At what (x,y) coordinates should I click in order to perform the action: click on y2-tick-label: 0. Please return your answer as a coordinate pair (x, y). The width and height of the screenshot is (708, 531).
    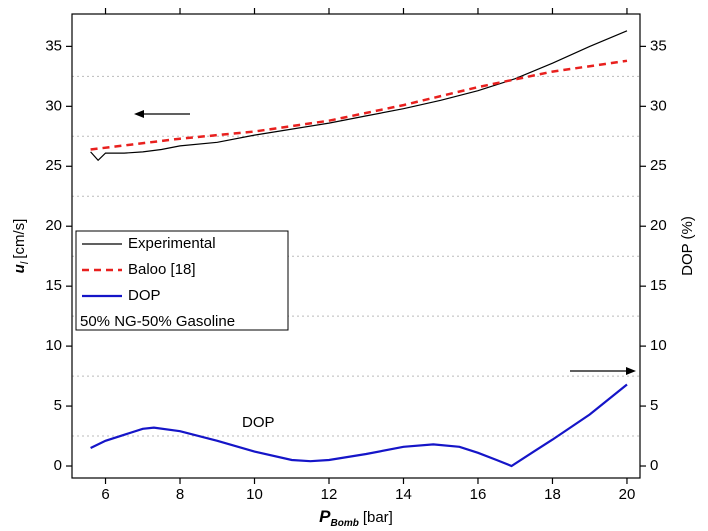
    Looking at the image, I should click on (654, 465).